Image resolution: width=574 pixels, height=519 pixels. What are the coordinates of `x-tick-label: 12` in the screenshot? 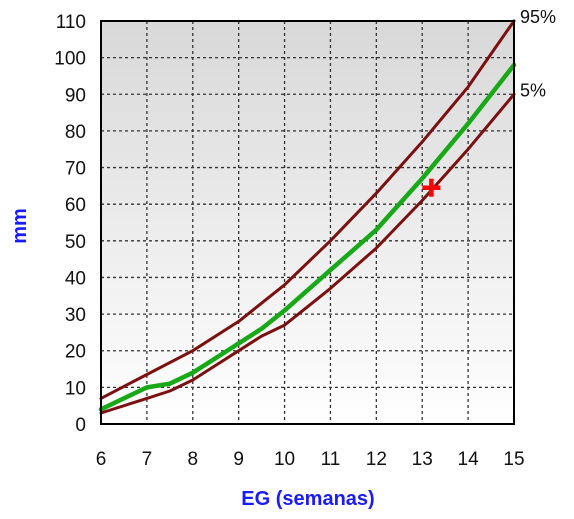 It's located at (376, 459).